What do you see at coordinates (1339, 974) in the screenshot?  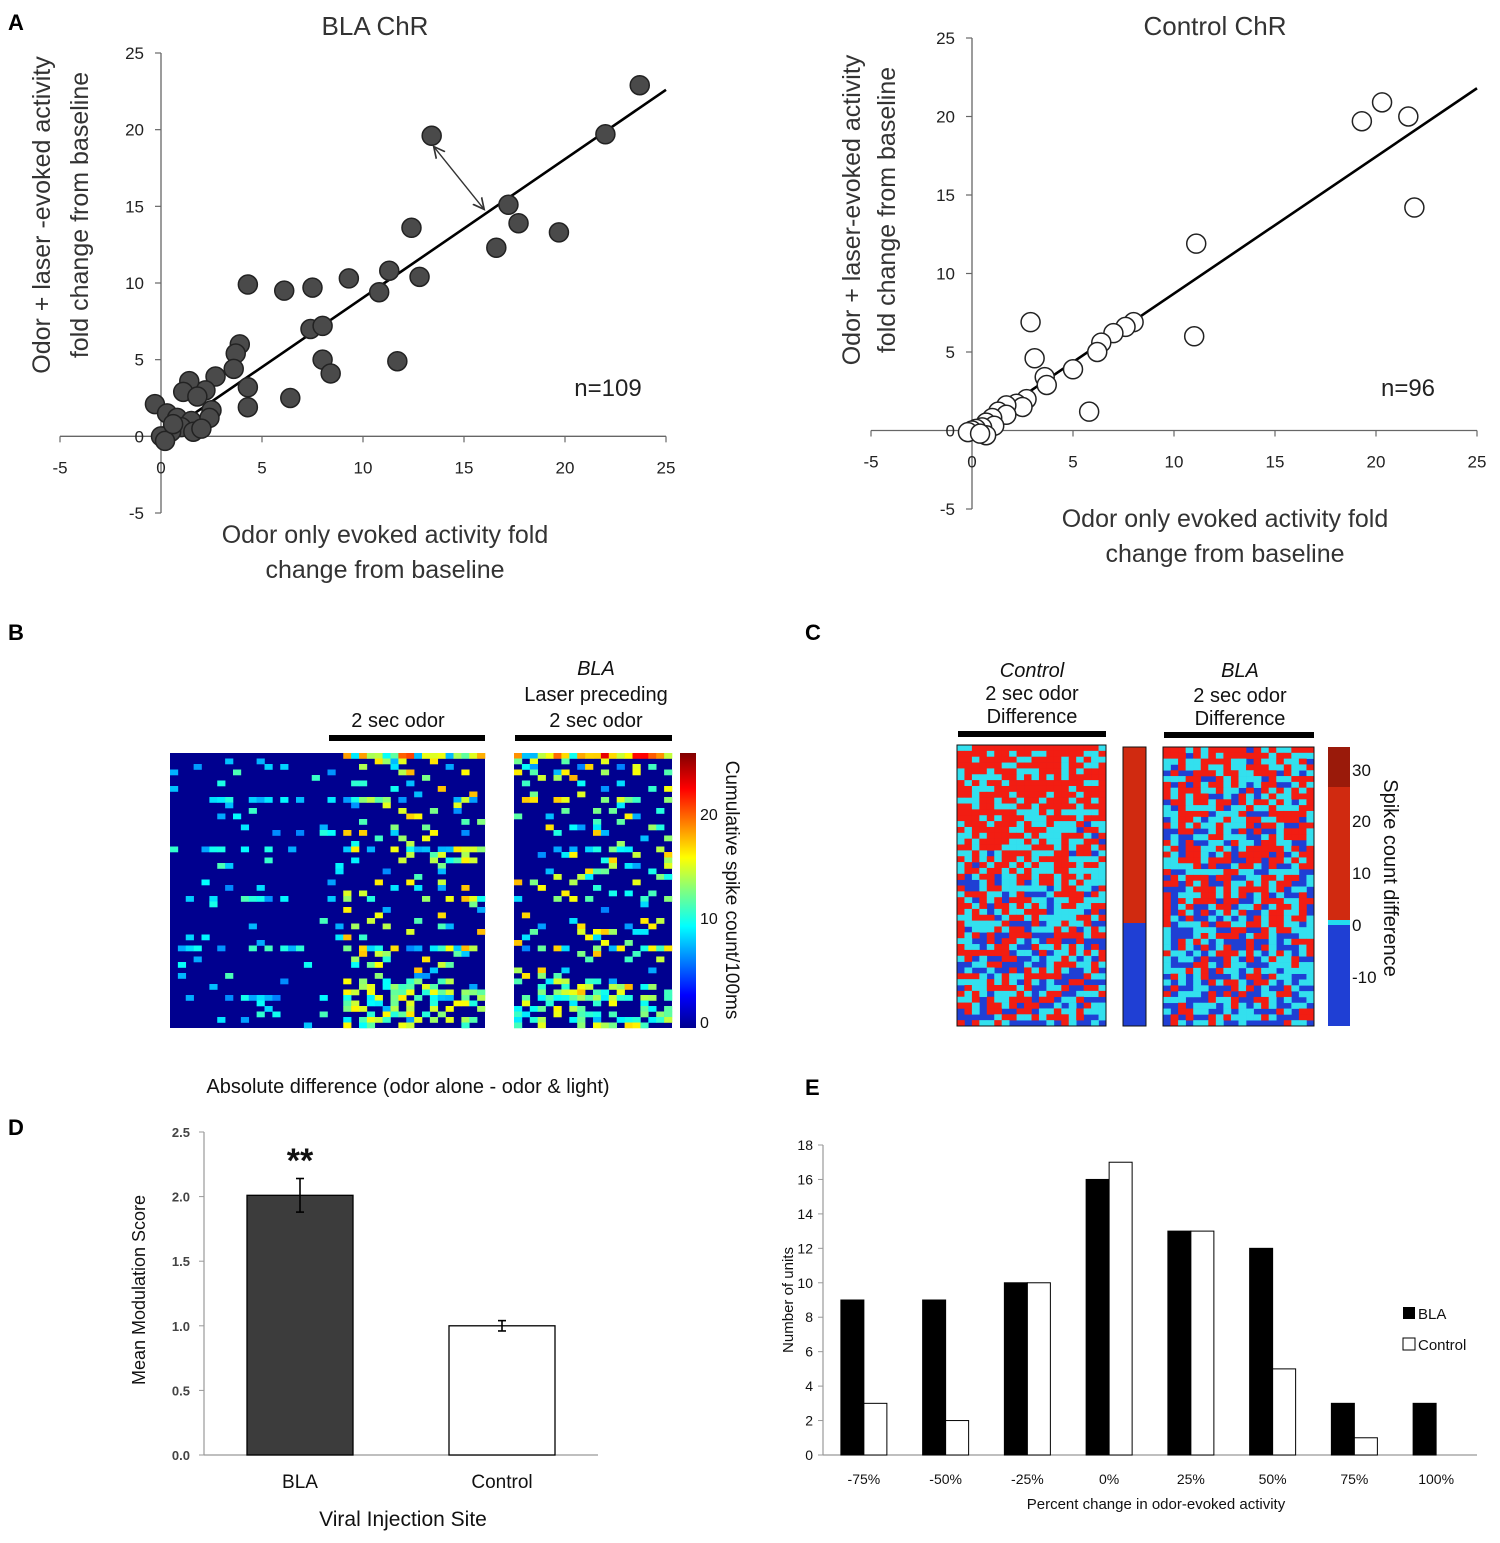 I see `colorbar-c-right-blue` at bounding box center [1339, 974].